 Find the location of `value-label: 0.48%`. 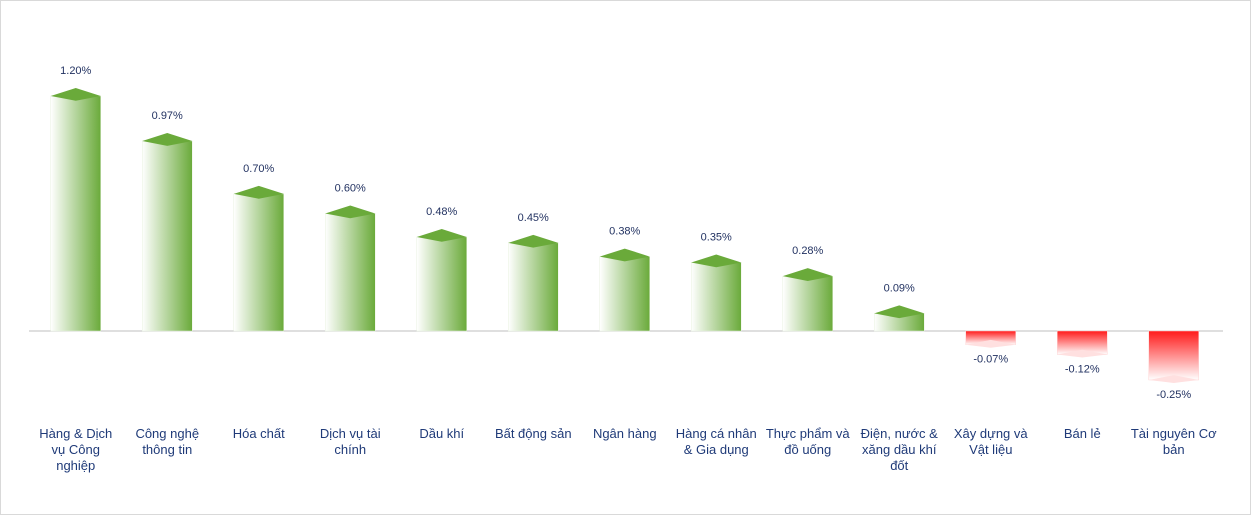

value-label: 0.48% is located at coordinates (441, 212).